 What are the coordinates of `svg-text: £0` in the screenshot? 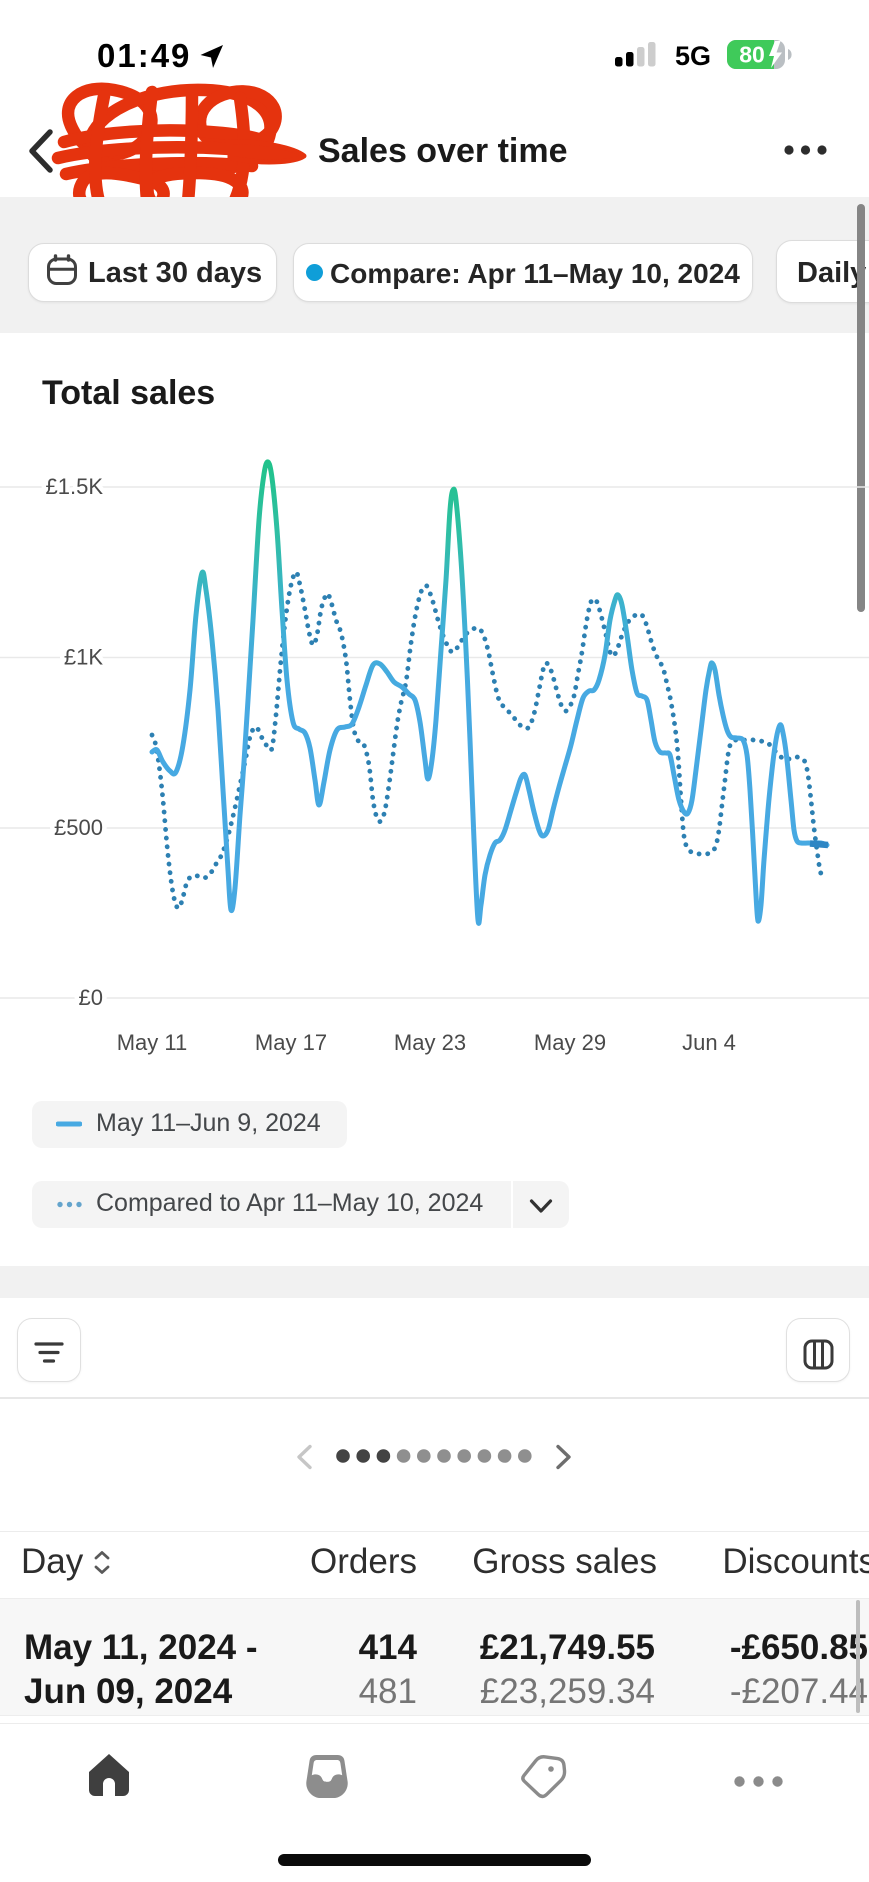 It's located at (91, 997).